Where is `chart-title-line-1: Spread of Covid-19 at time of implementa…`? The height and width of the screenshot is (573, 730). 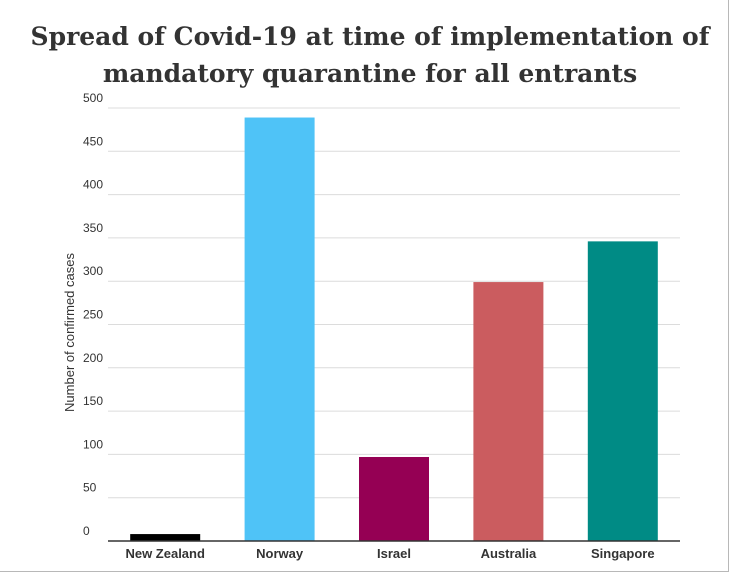 chart-title-line-1: Spread of Covid-19 at time of implementa… is located at coordinates (370, 36).